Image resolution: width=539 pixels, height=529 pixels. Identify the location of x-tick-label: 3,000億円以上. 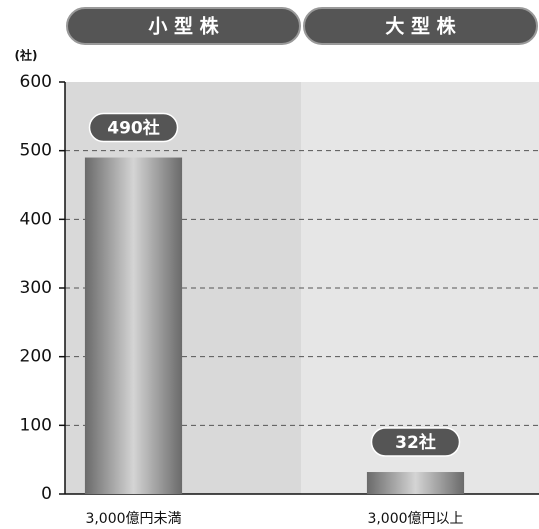
(415, 519).